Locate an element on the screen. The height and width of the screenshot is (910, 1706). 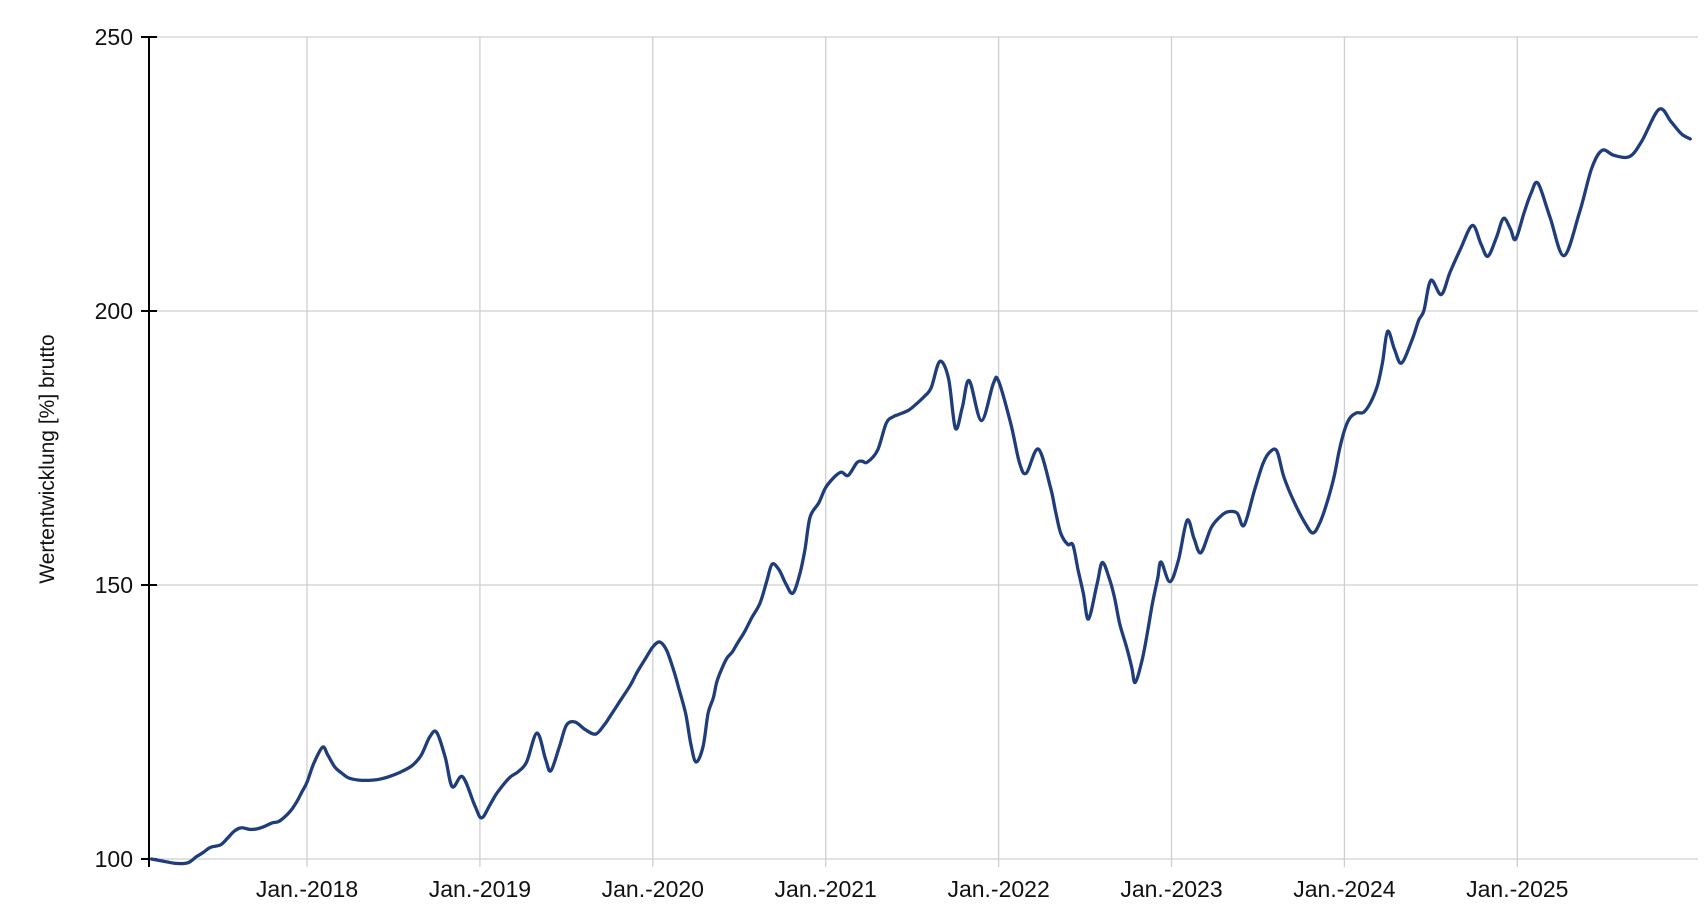
x-tick-label: Jan.-2025 is located at coordinates (1517, 889).